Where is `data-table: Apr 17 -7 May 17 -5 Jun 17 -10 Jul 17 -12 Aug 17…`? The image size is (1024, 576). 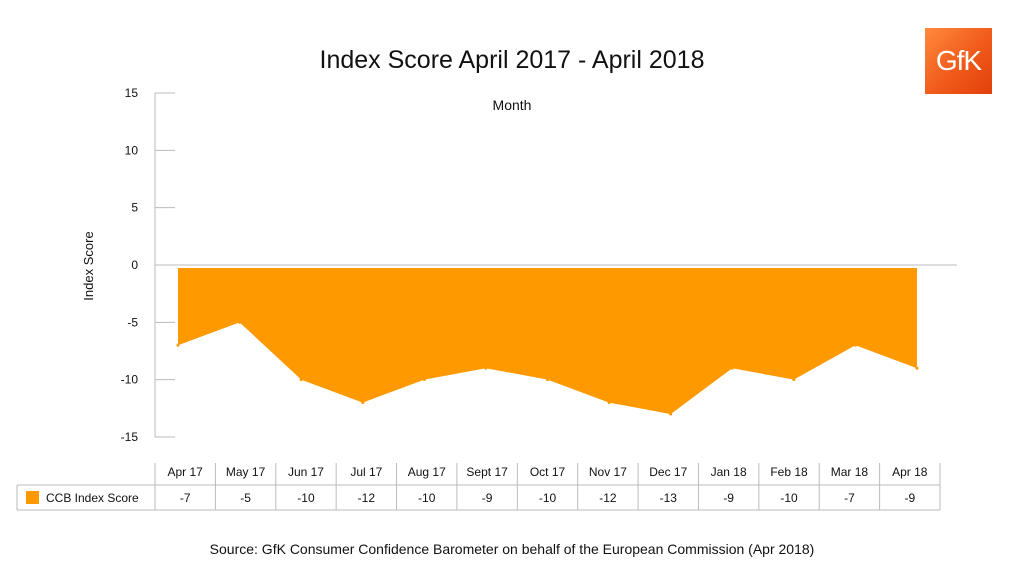 data-table: Apr 17 -7 May 17 -5 Jun 17 -10 Jul 17 -12 Aug 17… is located at coordinates (478, 487).